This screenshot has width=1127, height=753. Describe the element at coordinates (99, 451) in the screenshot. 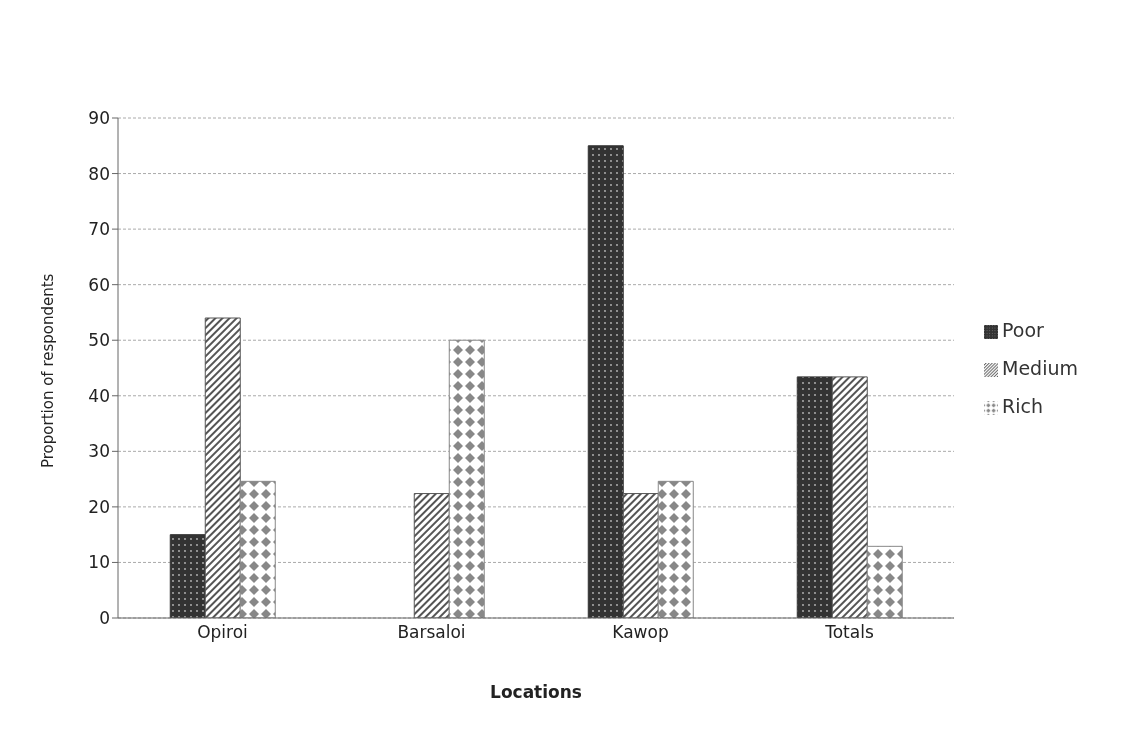

I see `y-tick-label: 30` at that location.